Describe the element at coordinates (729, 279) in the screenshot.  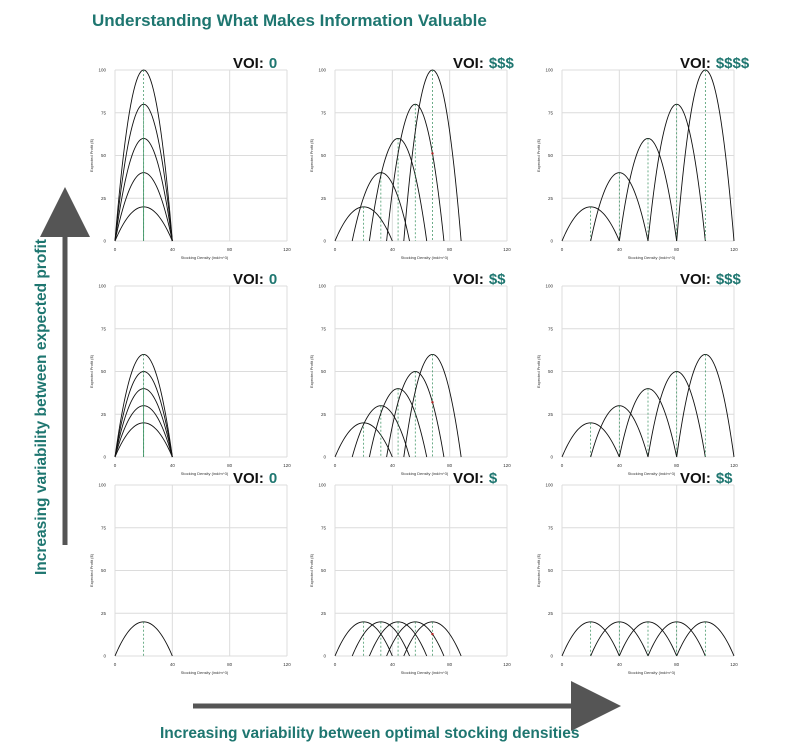
I see `voi-value: $$$` at that location.